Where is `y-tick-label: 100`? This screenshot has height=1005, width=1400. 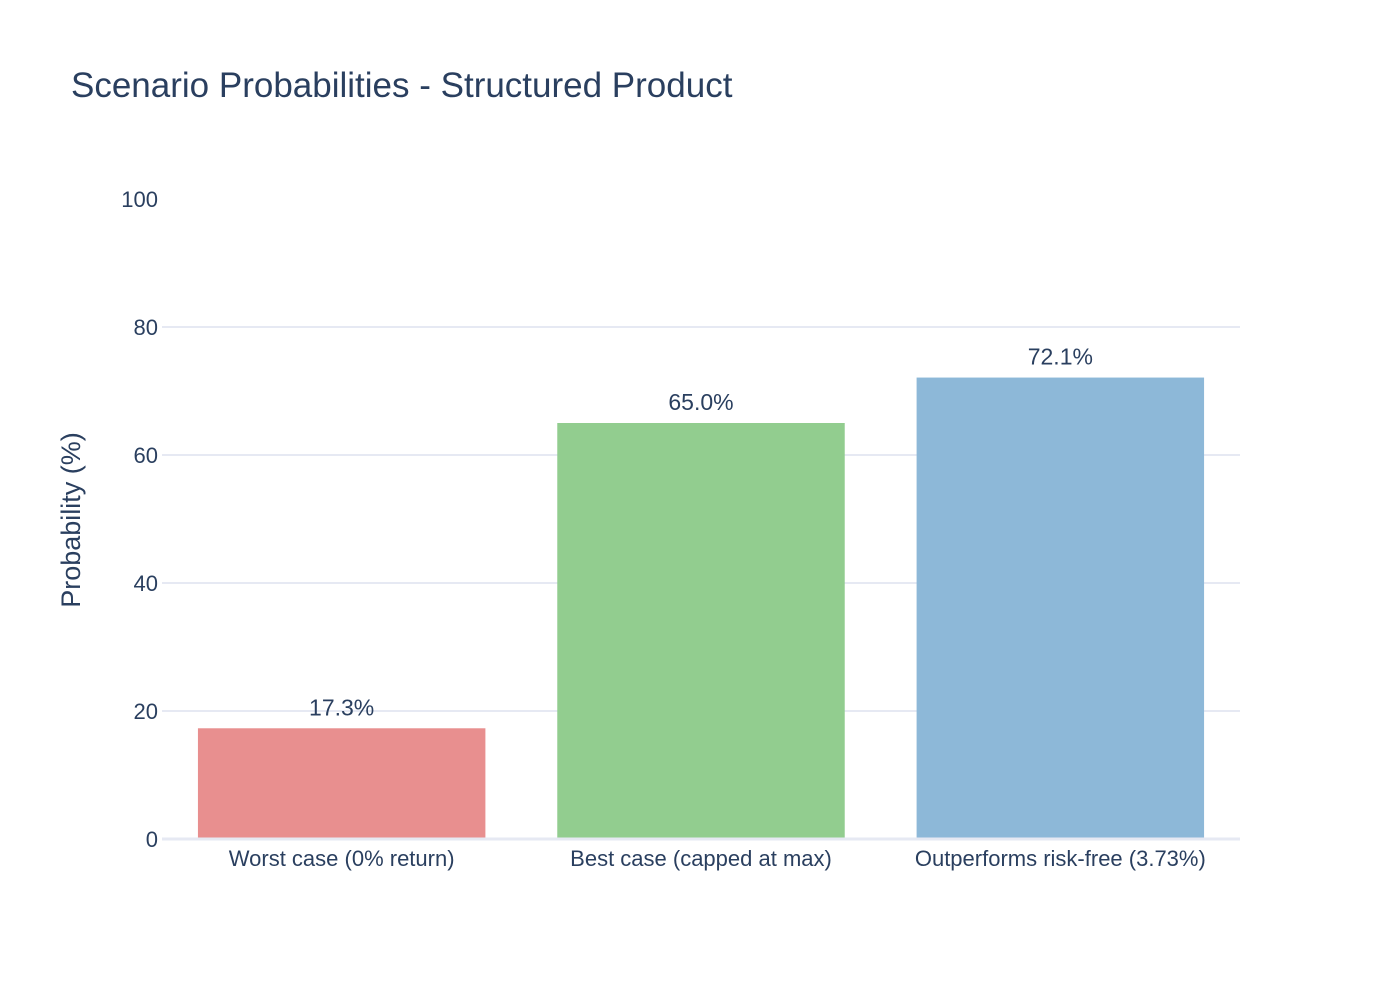
y-tick-label: 100 is located at coordinates (139, 199).